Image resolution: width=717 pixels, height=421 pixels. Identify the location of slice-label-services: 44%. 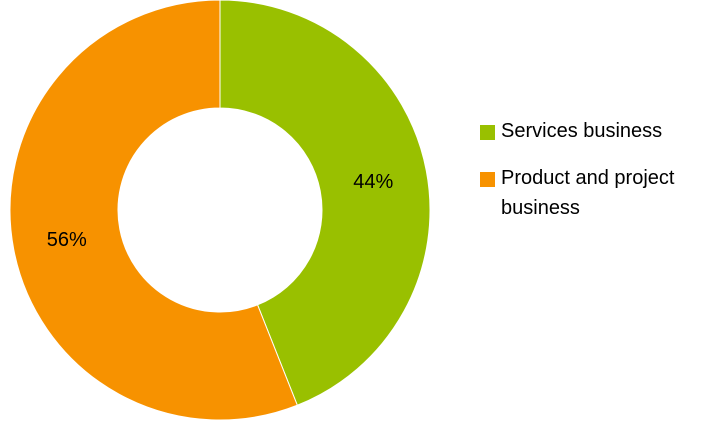
(373, 182).